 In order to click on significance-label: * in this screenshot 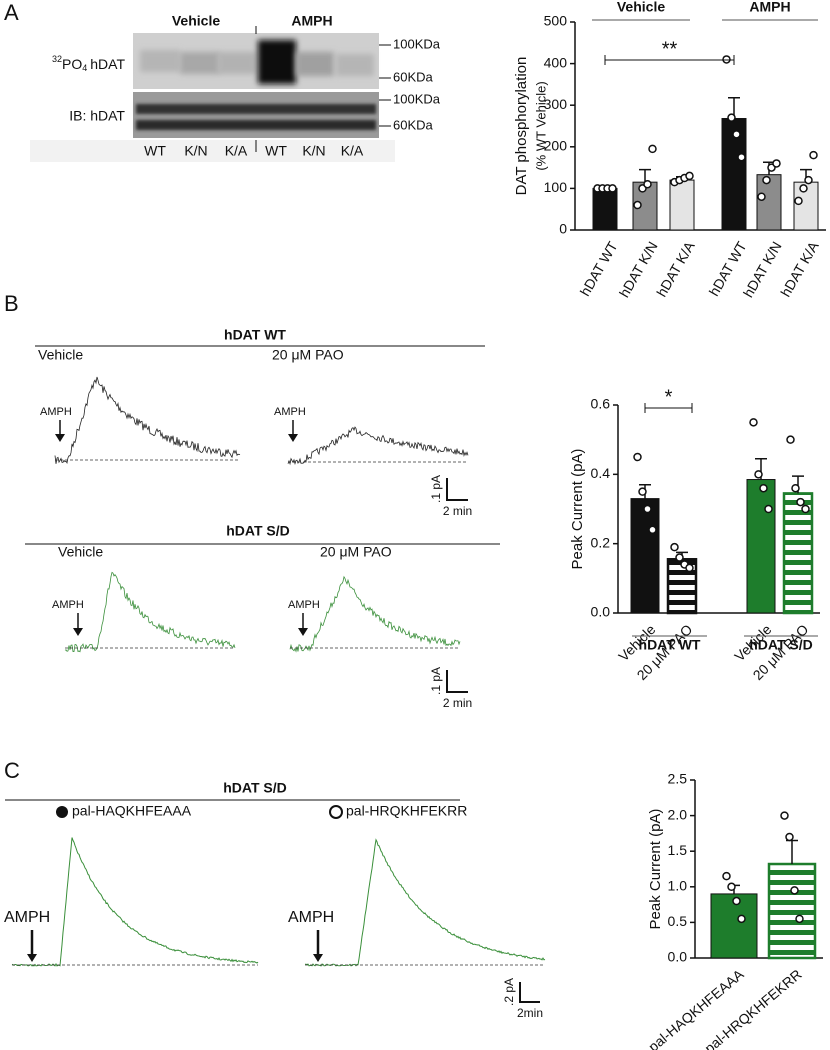, I will do `click(669, 397)`.